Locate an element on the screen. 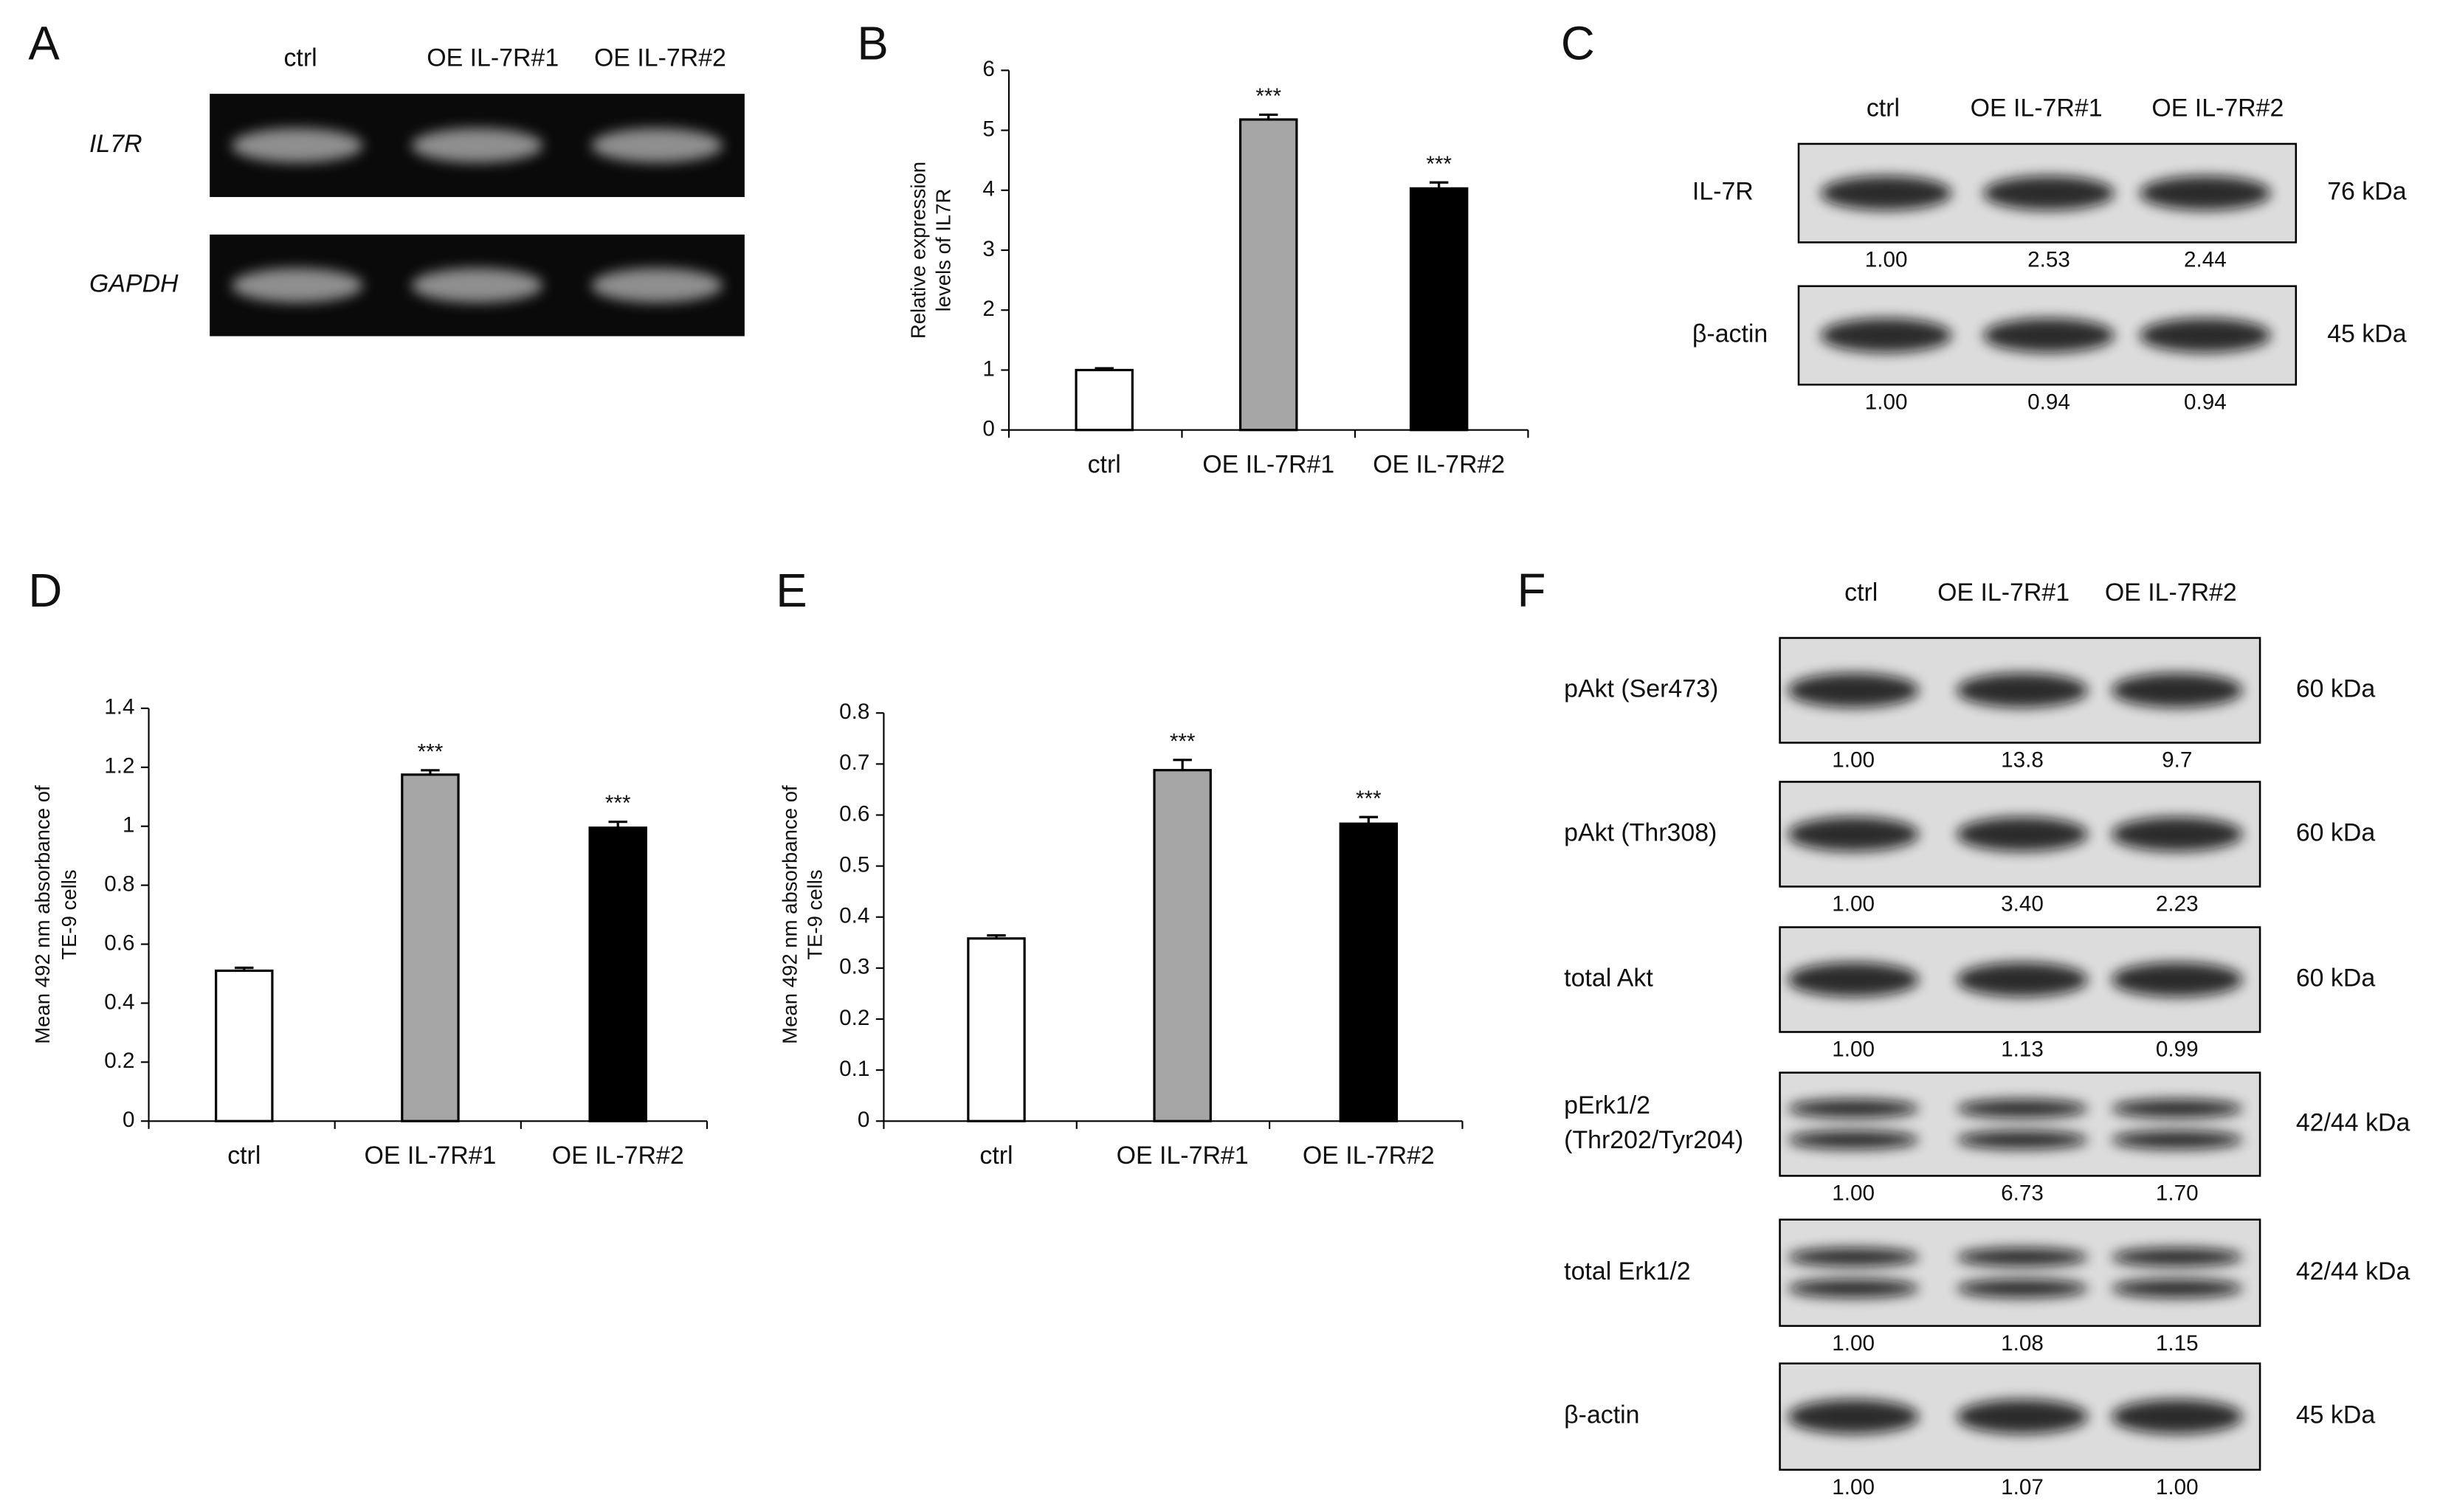 The height and width of the screenshot is (1512, 2440). y-tick-label: 0.5 is located at coordinates (854, 864).